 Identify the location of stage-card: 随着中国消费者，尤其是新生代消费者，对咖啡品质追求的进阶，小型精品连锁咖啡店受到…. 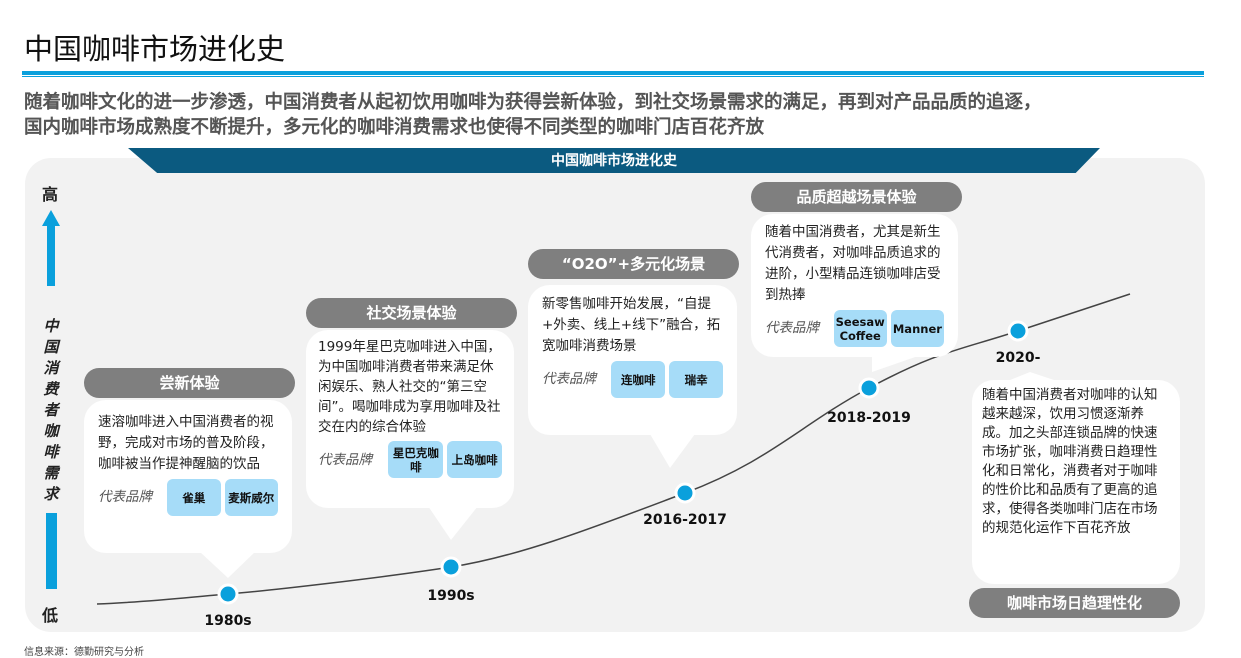
(854, 285).